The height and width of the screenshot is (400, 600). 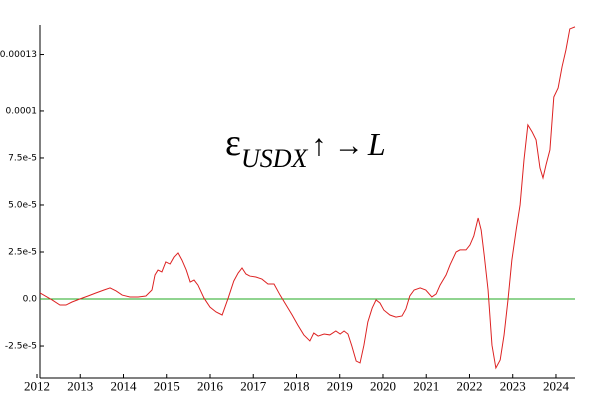 I want to click on annotation: εUSDX ↑ → L, so click(x=305, y=147).